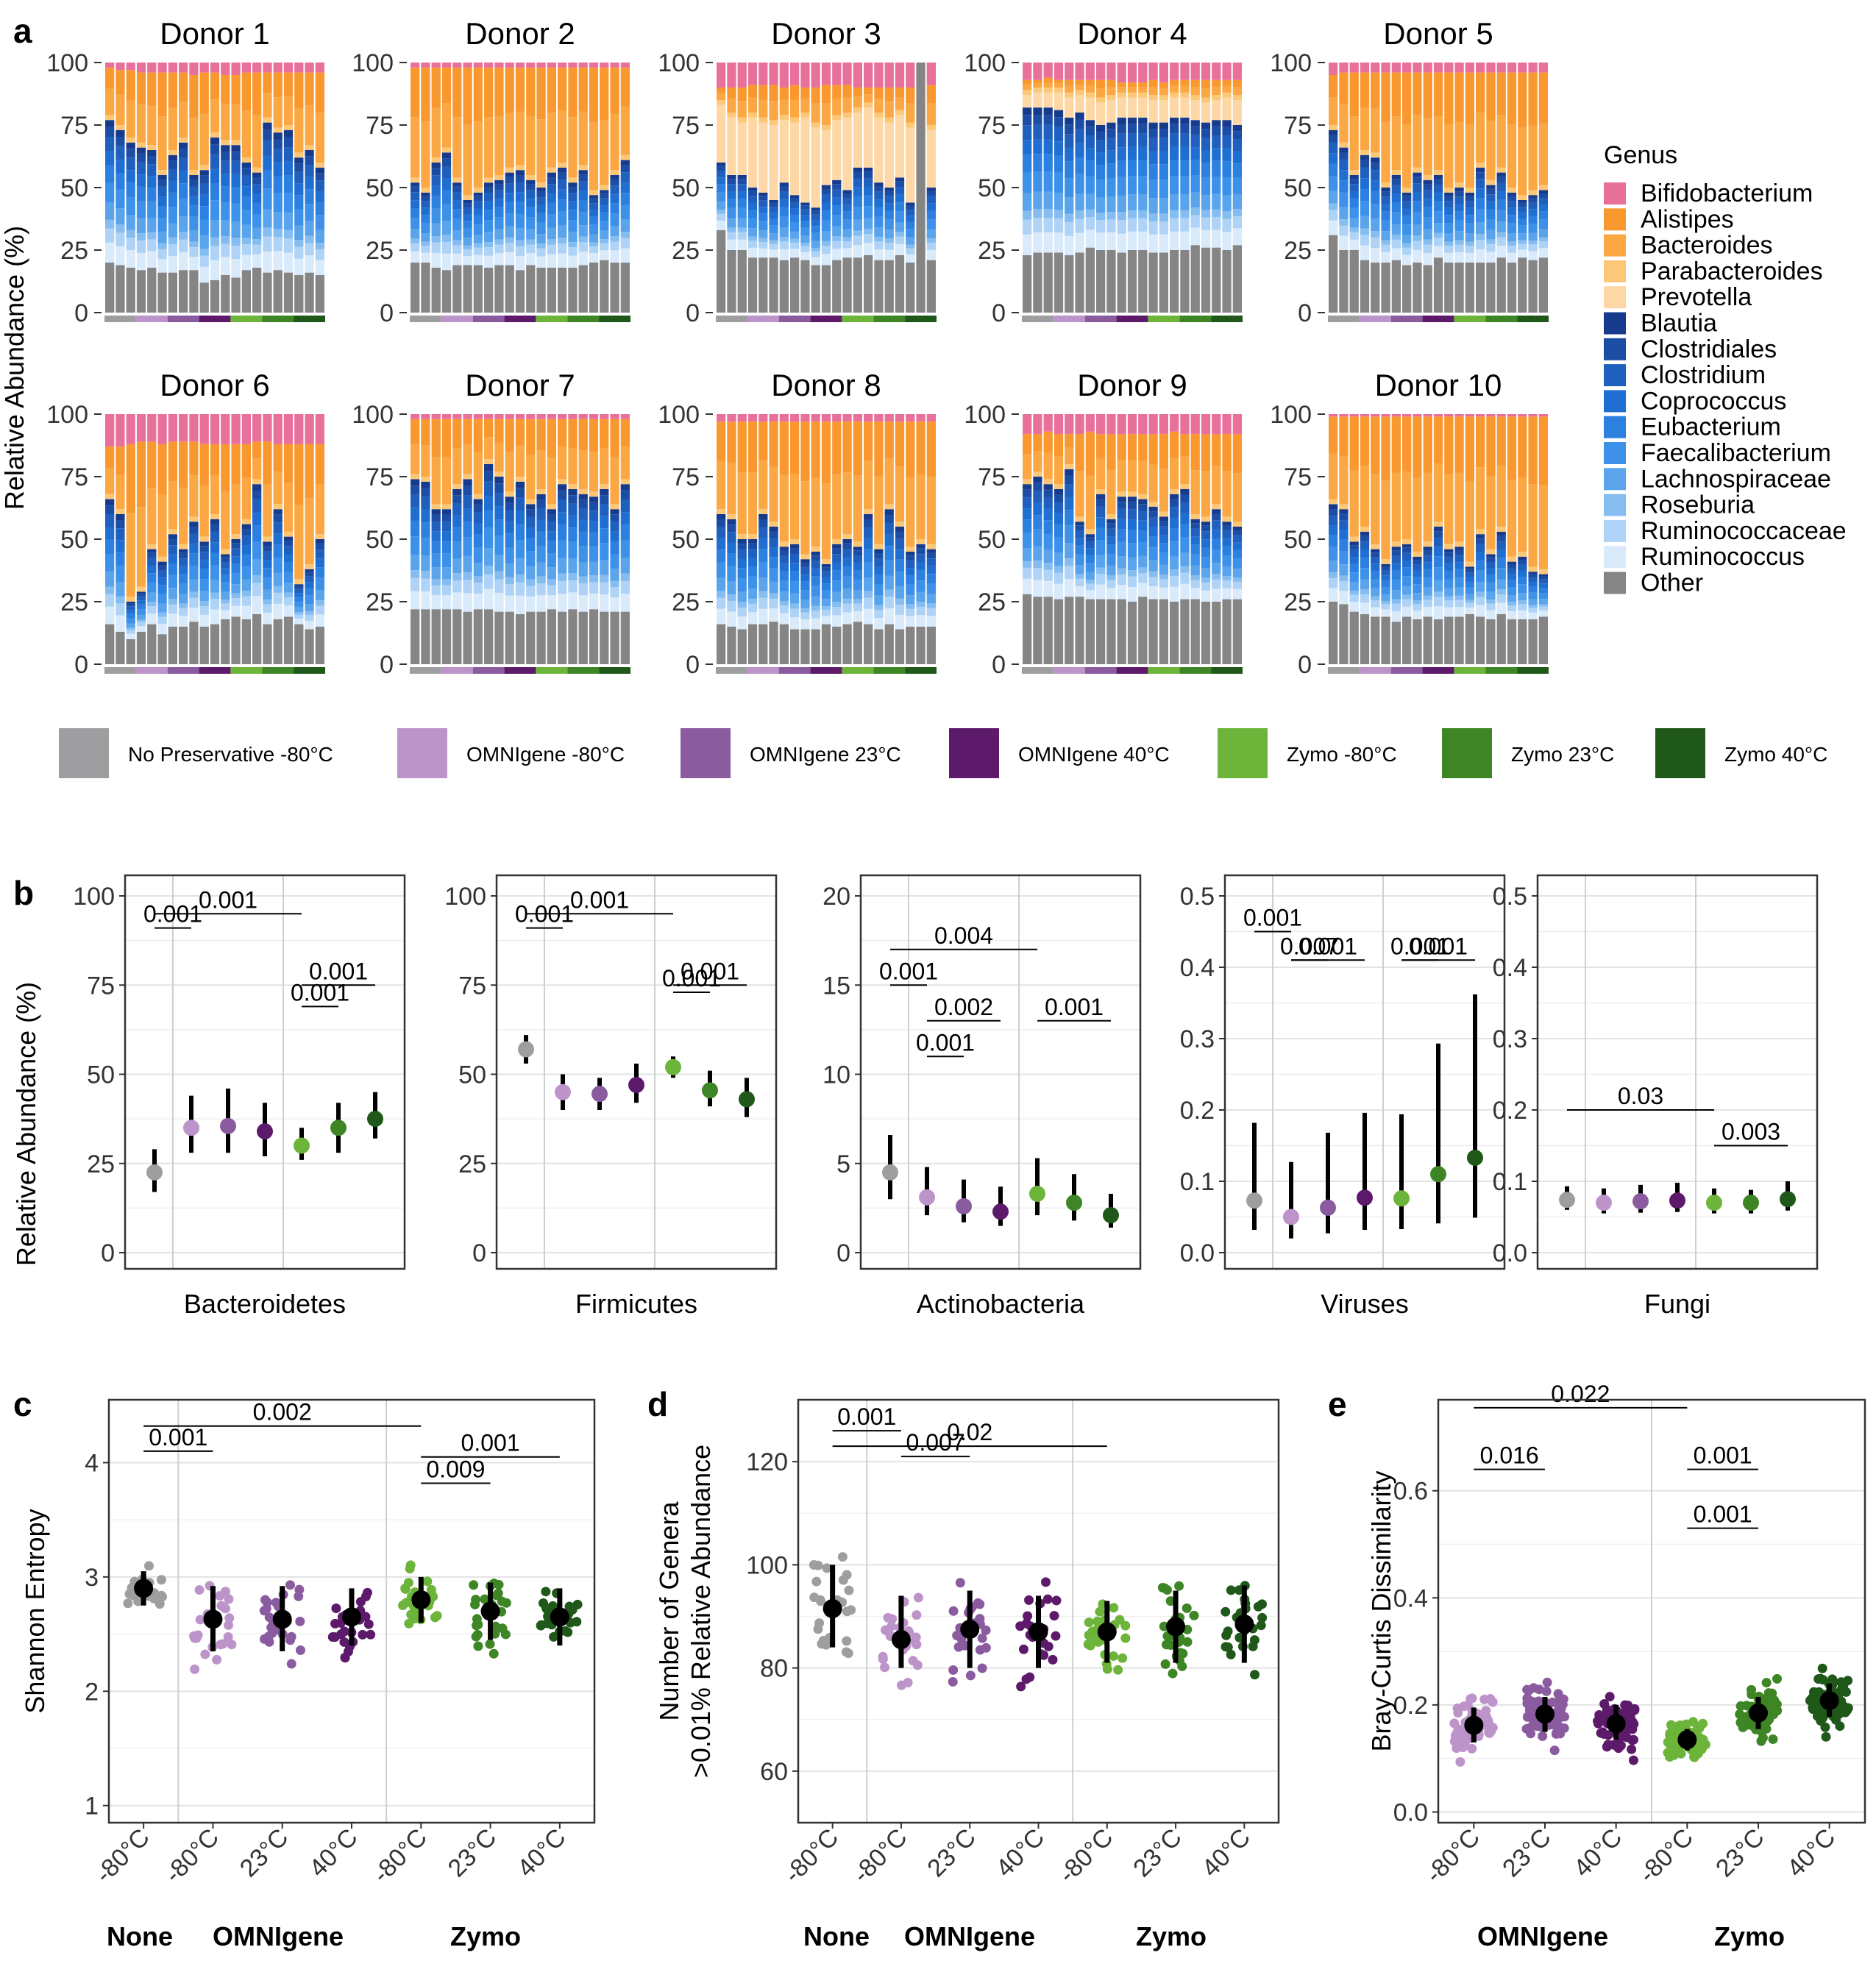  What do you see at coordinates (1744, 531) in the screenshot?
I see `legend-label-ruminococcaceae: Ruminococcaceae` at bounding box center [1744, 531].